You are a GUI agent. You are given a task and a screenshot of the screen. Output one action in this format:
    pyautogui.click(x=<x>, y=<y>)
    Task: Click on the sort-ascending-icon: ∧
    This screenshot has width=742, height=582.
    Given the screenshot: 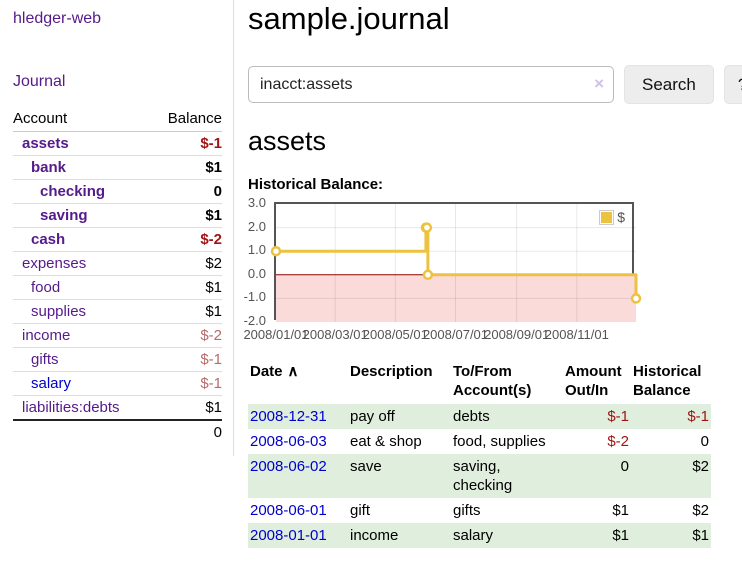 What is the action you would take?
    pyautogui.click(x=293, y=371)
    